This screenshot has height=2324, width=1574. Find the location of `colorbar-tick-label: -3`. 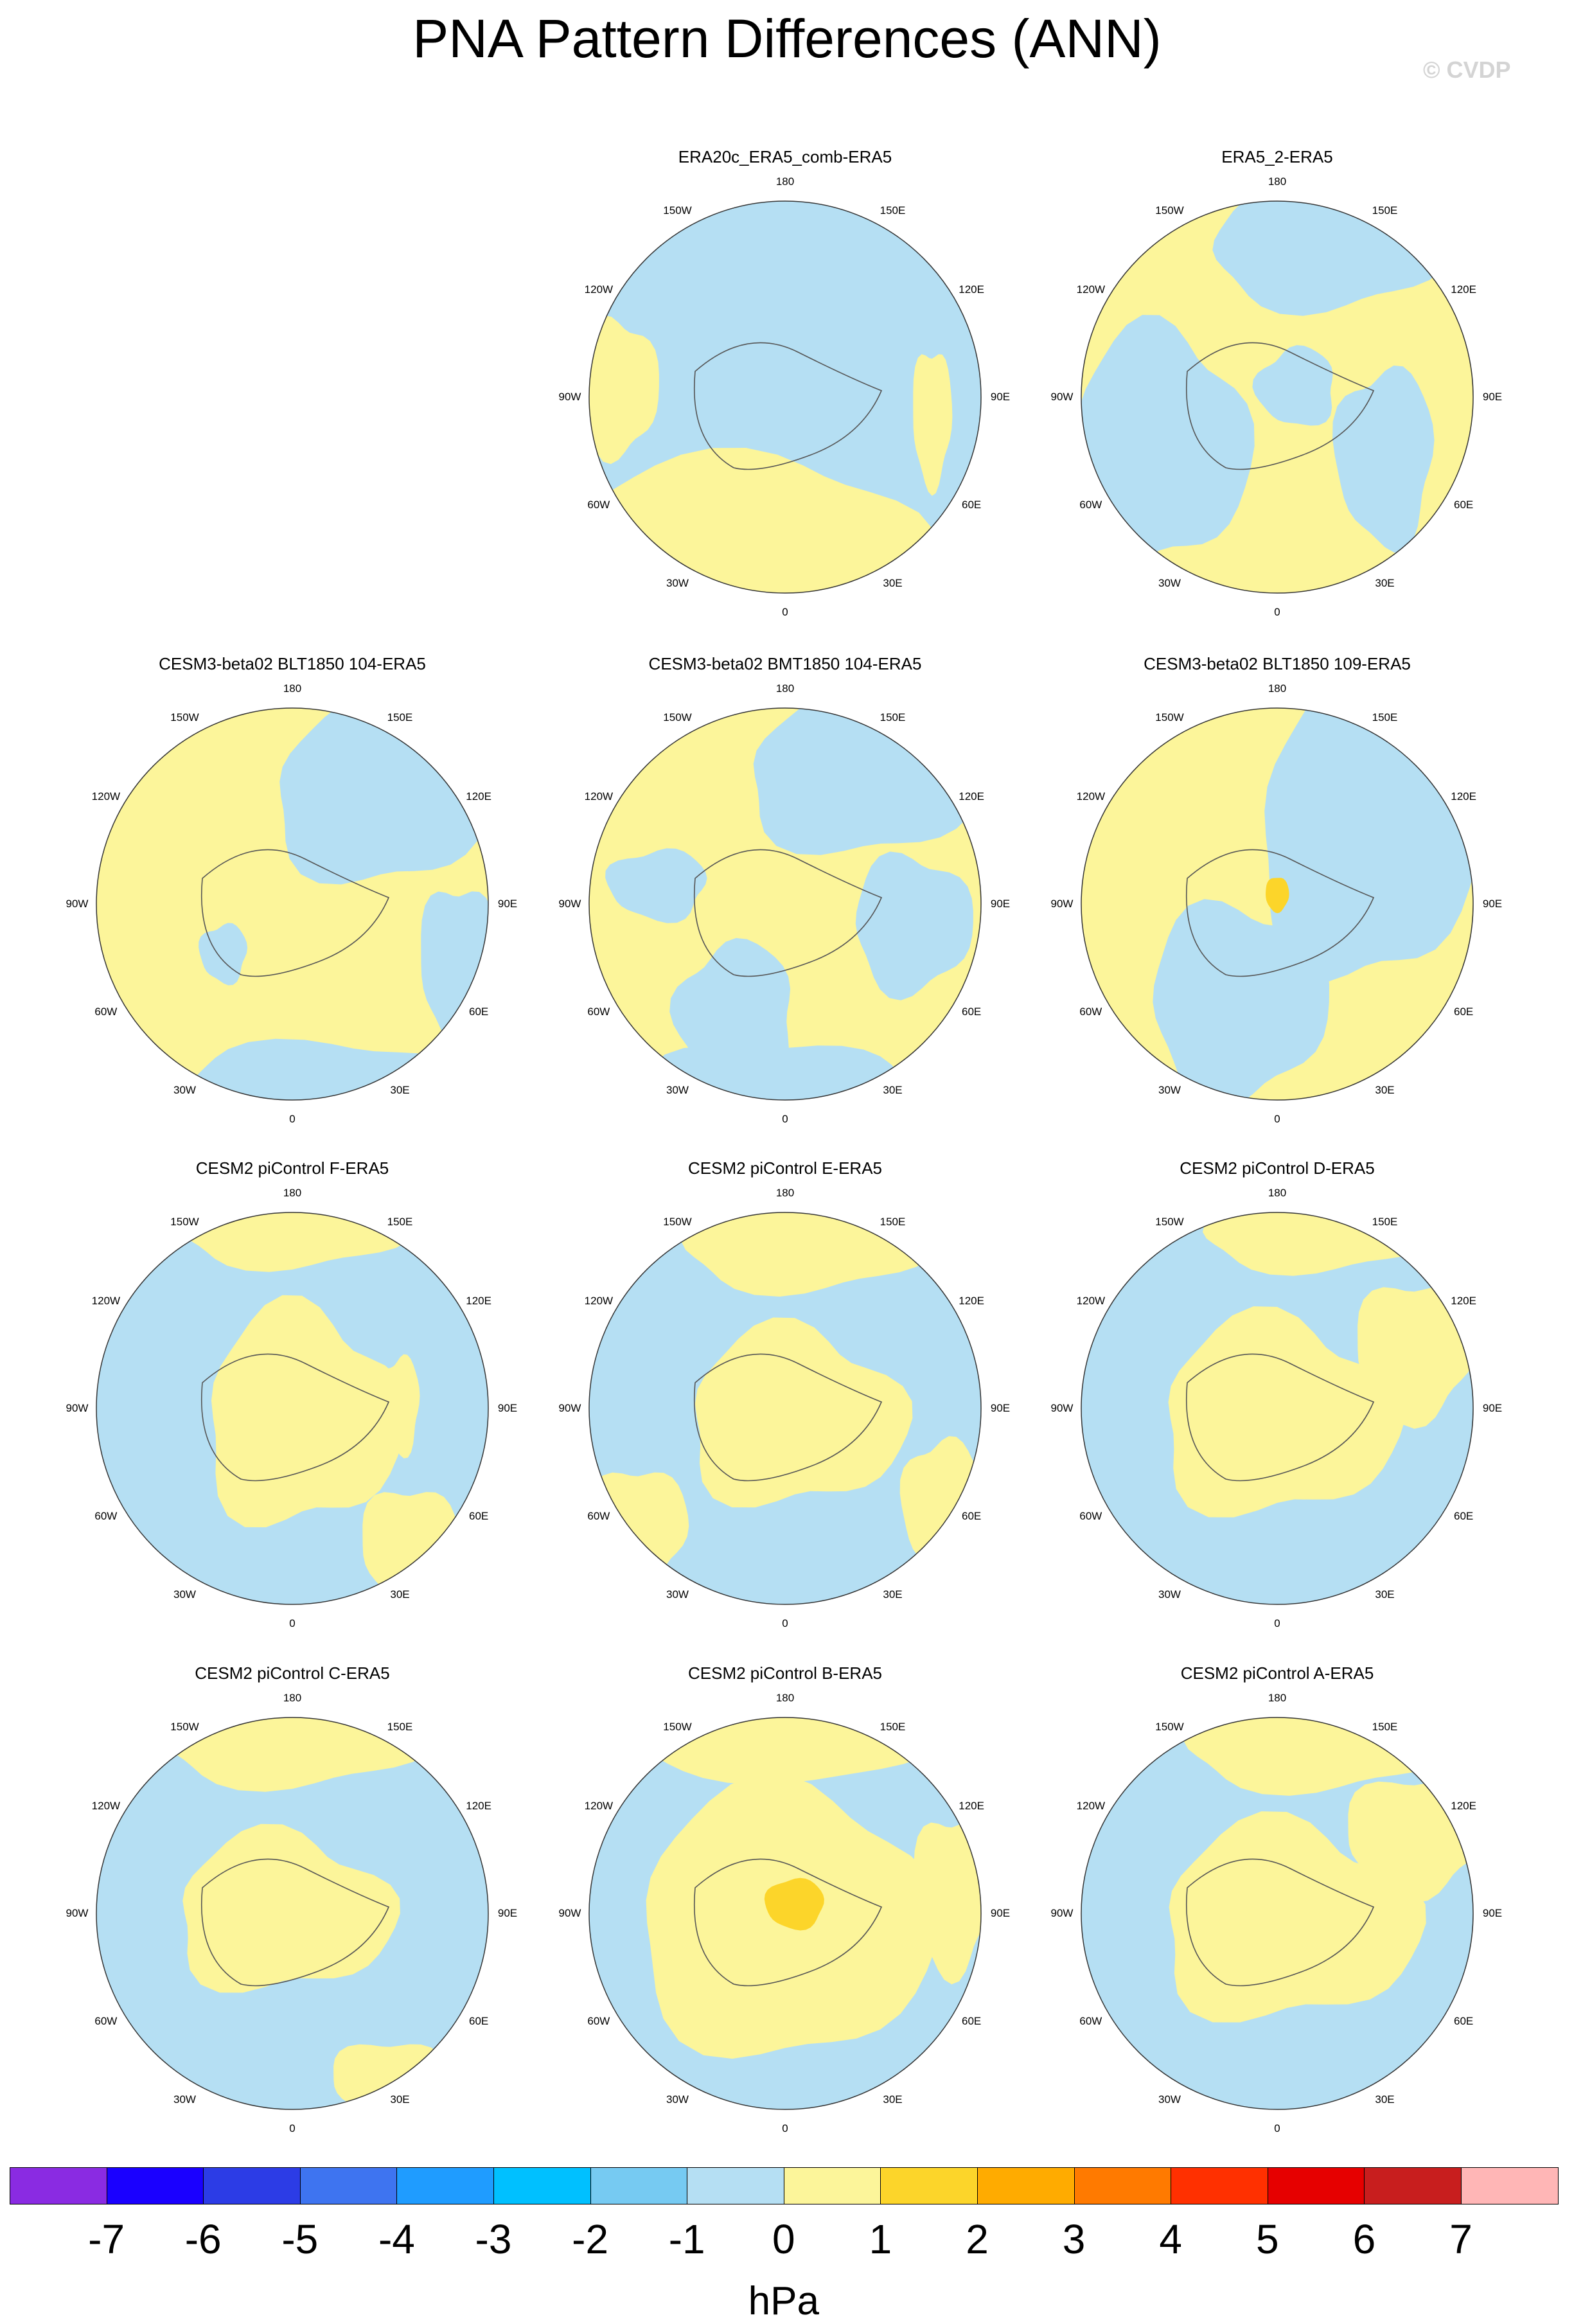

colorbar-tick-label: -3 is located at coordinates (494, 2239).